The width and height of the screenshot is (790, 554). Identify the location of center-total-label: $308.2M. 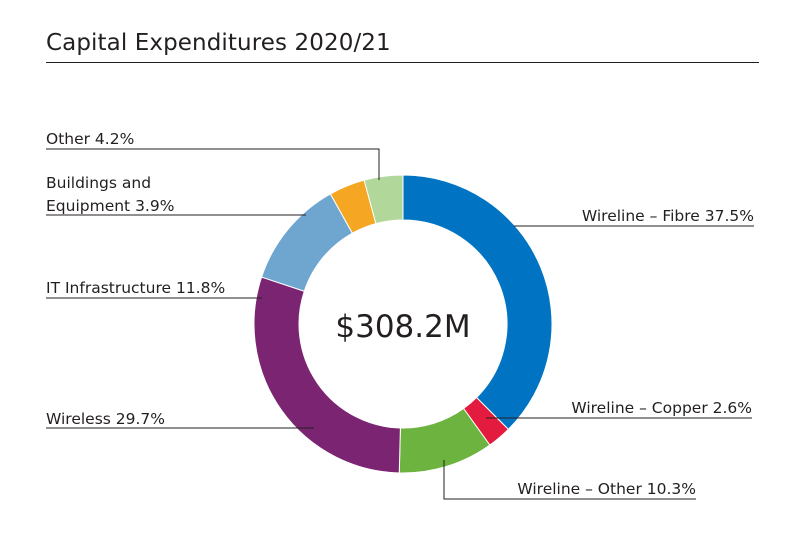
(402, 327).